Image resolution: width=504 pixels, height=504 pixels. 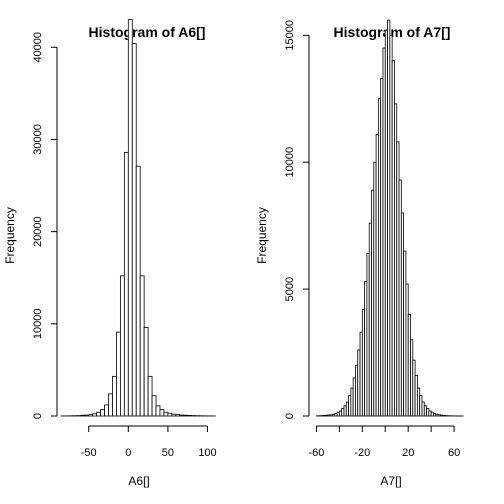 What do you see at coordinates (207, 453) in the screenshot?
I see `chart1-x-tick-label-3: 100` at bounding box center [207, 453].